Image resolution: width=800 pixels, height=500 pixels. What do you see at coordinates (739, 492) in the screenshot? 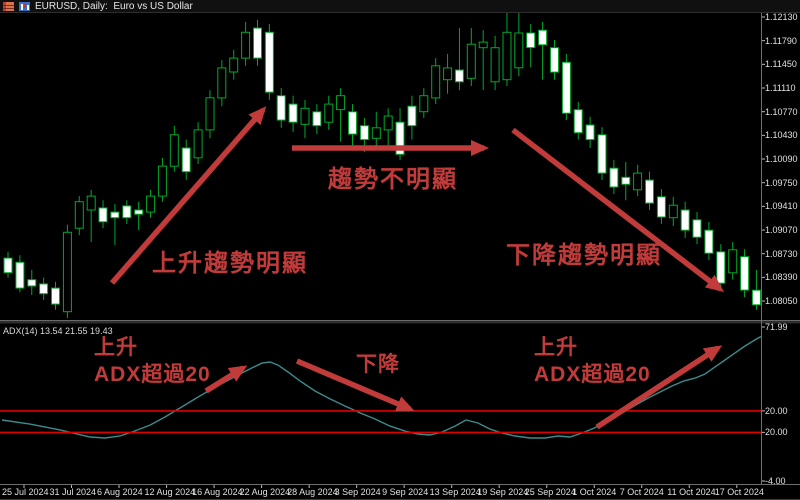
I see `time-axis-label: 17 Oct 2024` at bounding box center [739, 492].